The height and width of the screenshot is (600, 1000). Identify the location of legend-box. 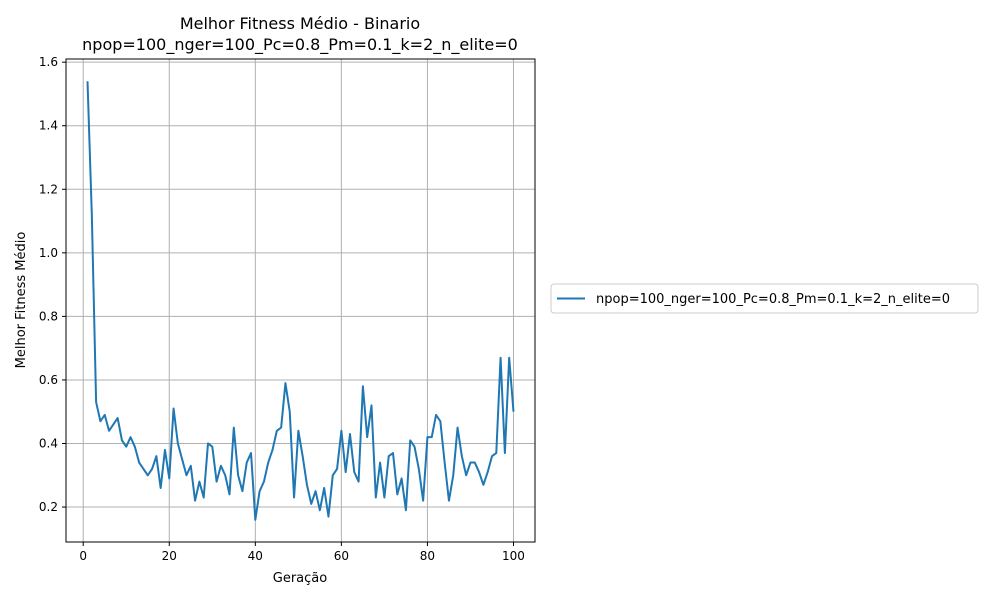
(764, 298).